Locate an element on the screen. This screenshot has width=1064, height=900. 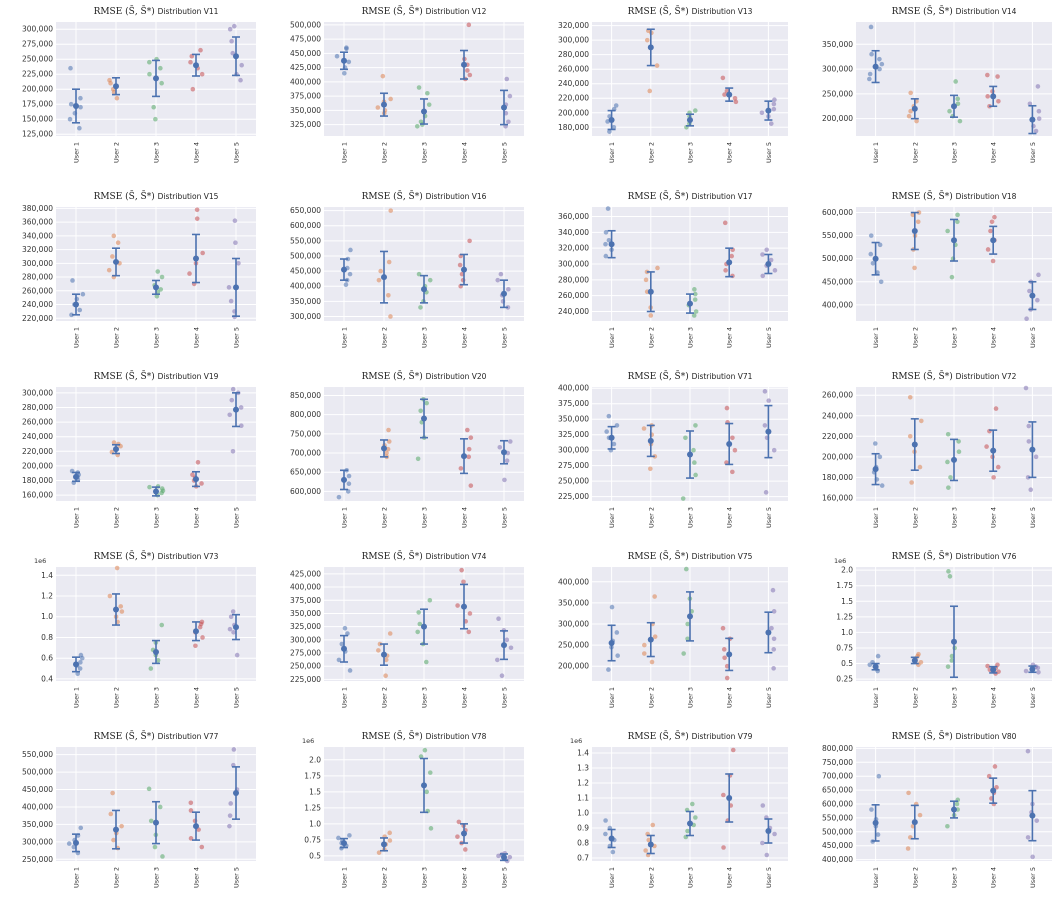
y-tick-label: 225,000 is located at coordinates (305, 679).